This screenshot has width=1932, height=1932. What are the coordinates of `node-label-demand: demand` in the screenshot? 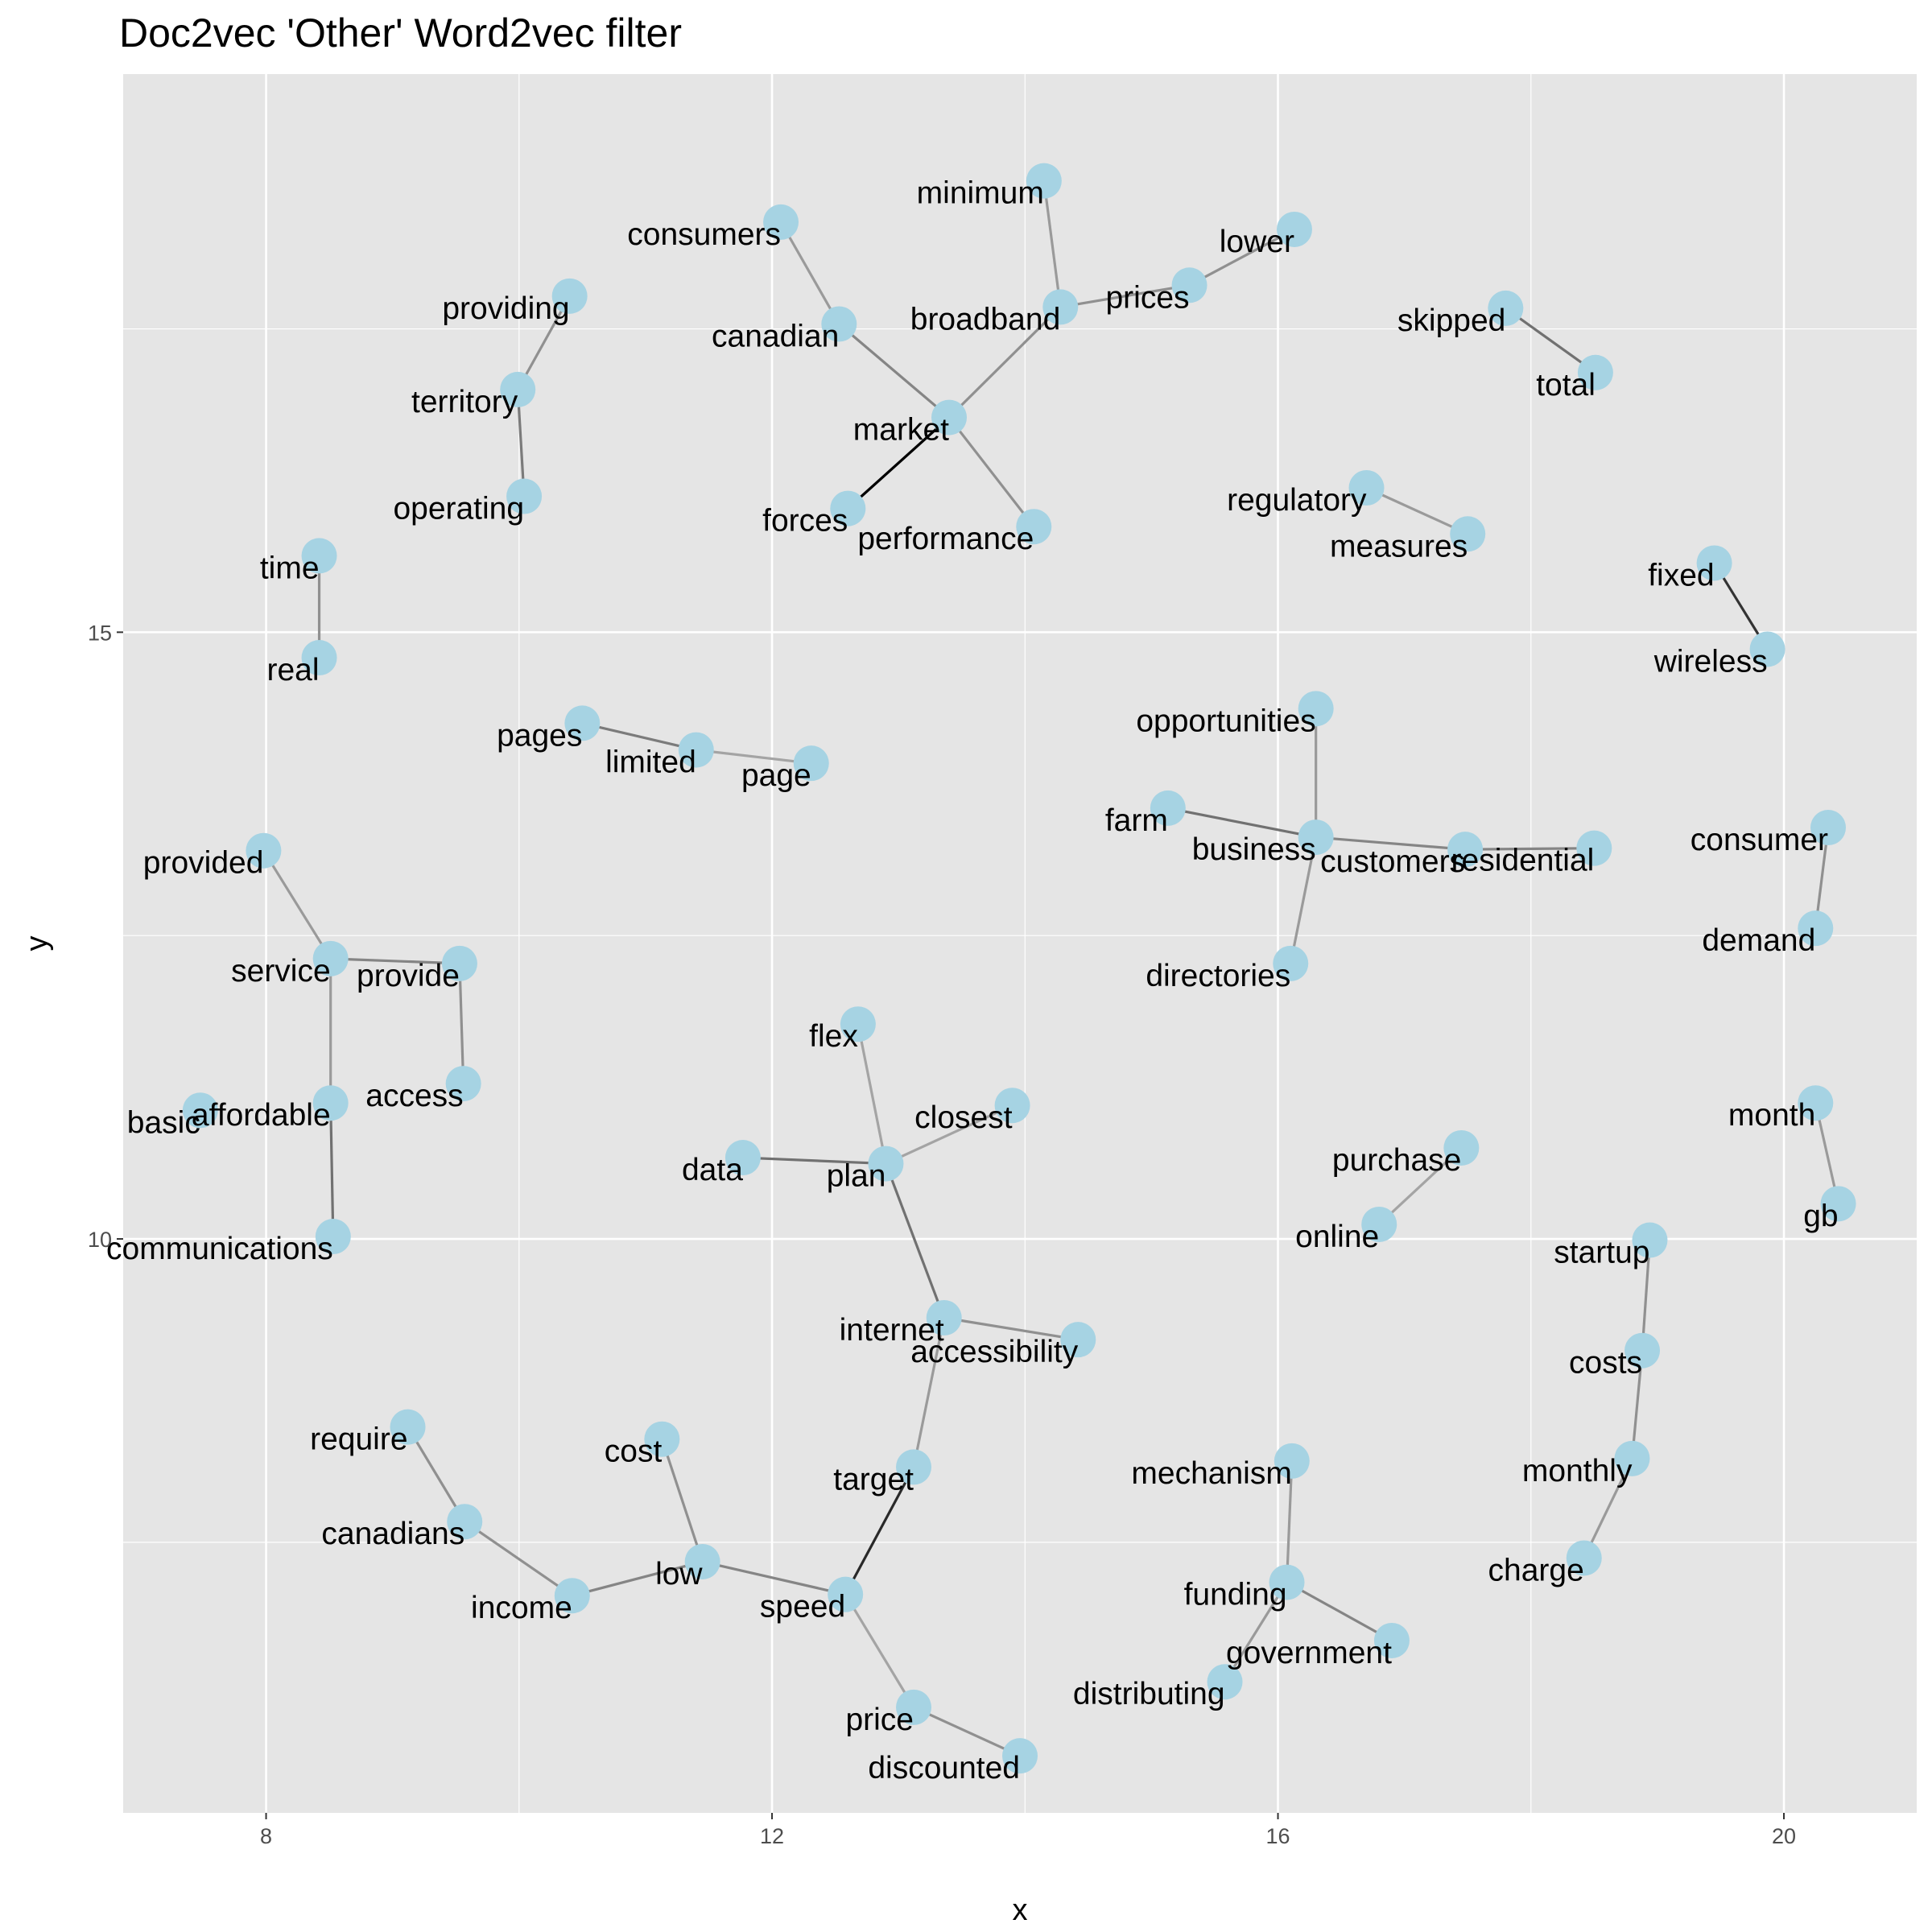 It's located at (1758, 940).